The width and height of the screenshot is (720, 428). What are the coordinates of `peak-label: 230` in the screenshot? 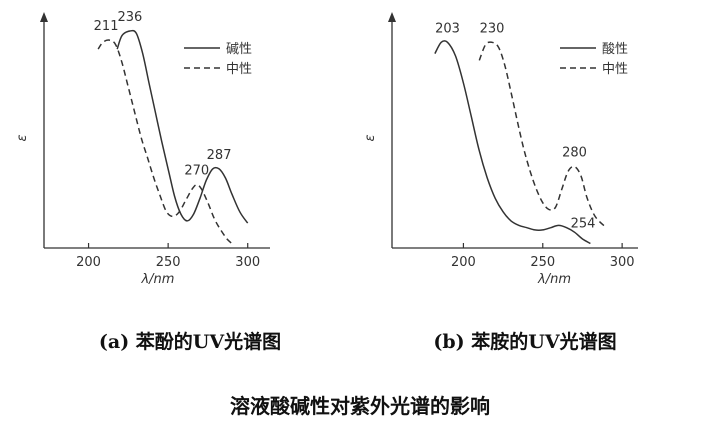 It's located at (492, 28).